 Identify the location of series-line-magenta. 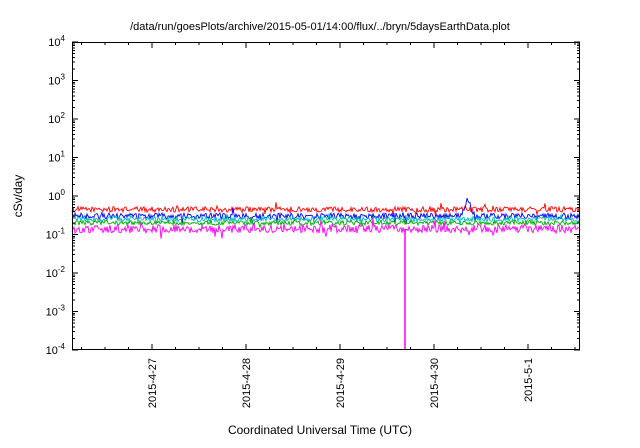
(326, 228).